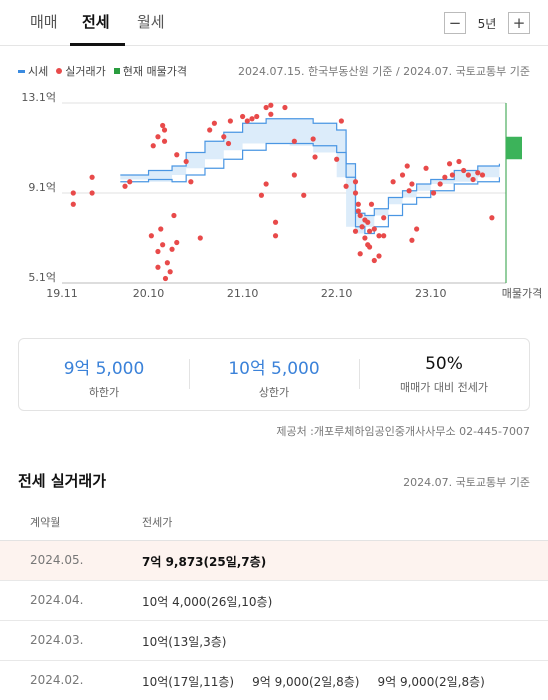 This screenshot has height=700, width=548. What do you see at coordinates (519, 23) in the screenshot?
I see `period-increase-button: +` at bounding box center [519, 23].